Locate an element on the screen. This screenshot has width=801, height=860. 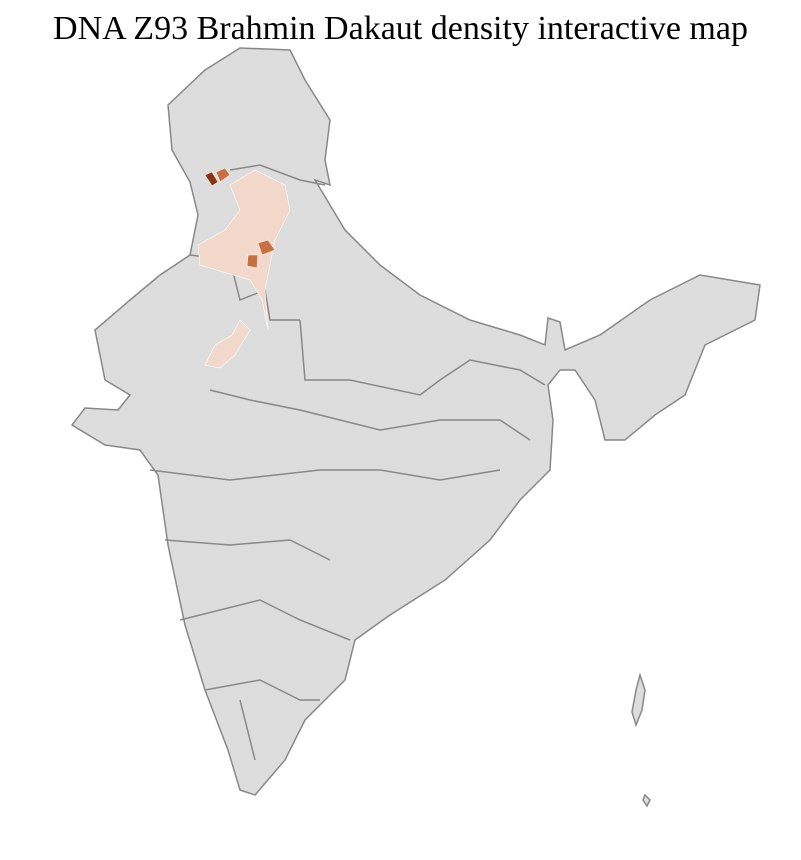
density-regions is located at coordinates (244, 268).